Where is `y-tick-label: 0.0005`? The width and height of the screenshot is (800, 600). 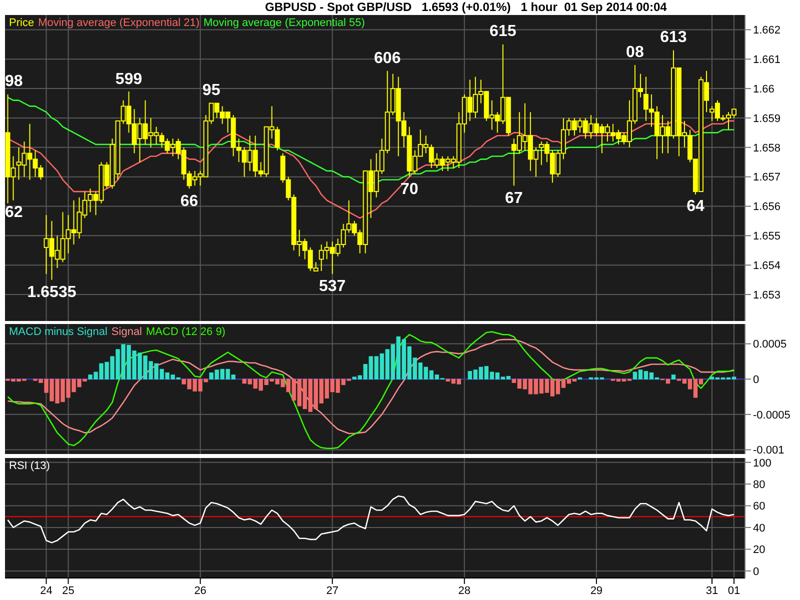
y-tick-label: 0.0005 is located at coordinates (770, 344).